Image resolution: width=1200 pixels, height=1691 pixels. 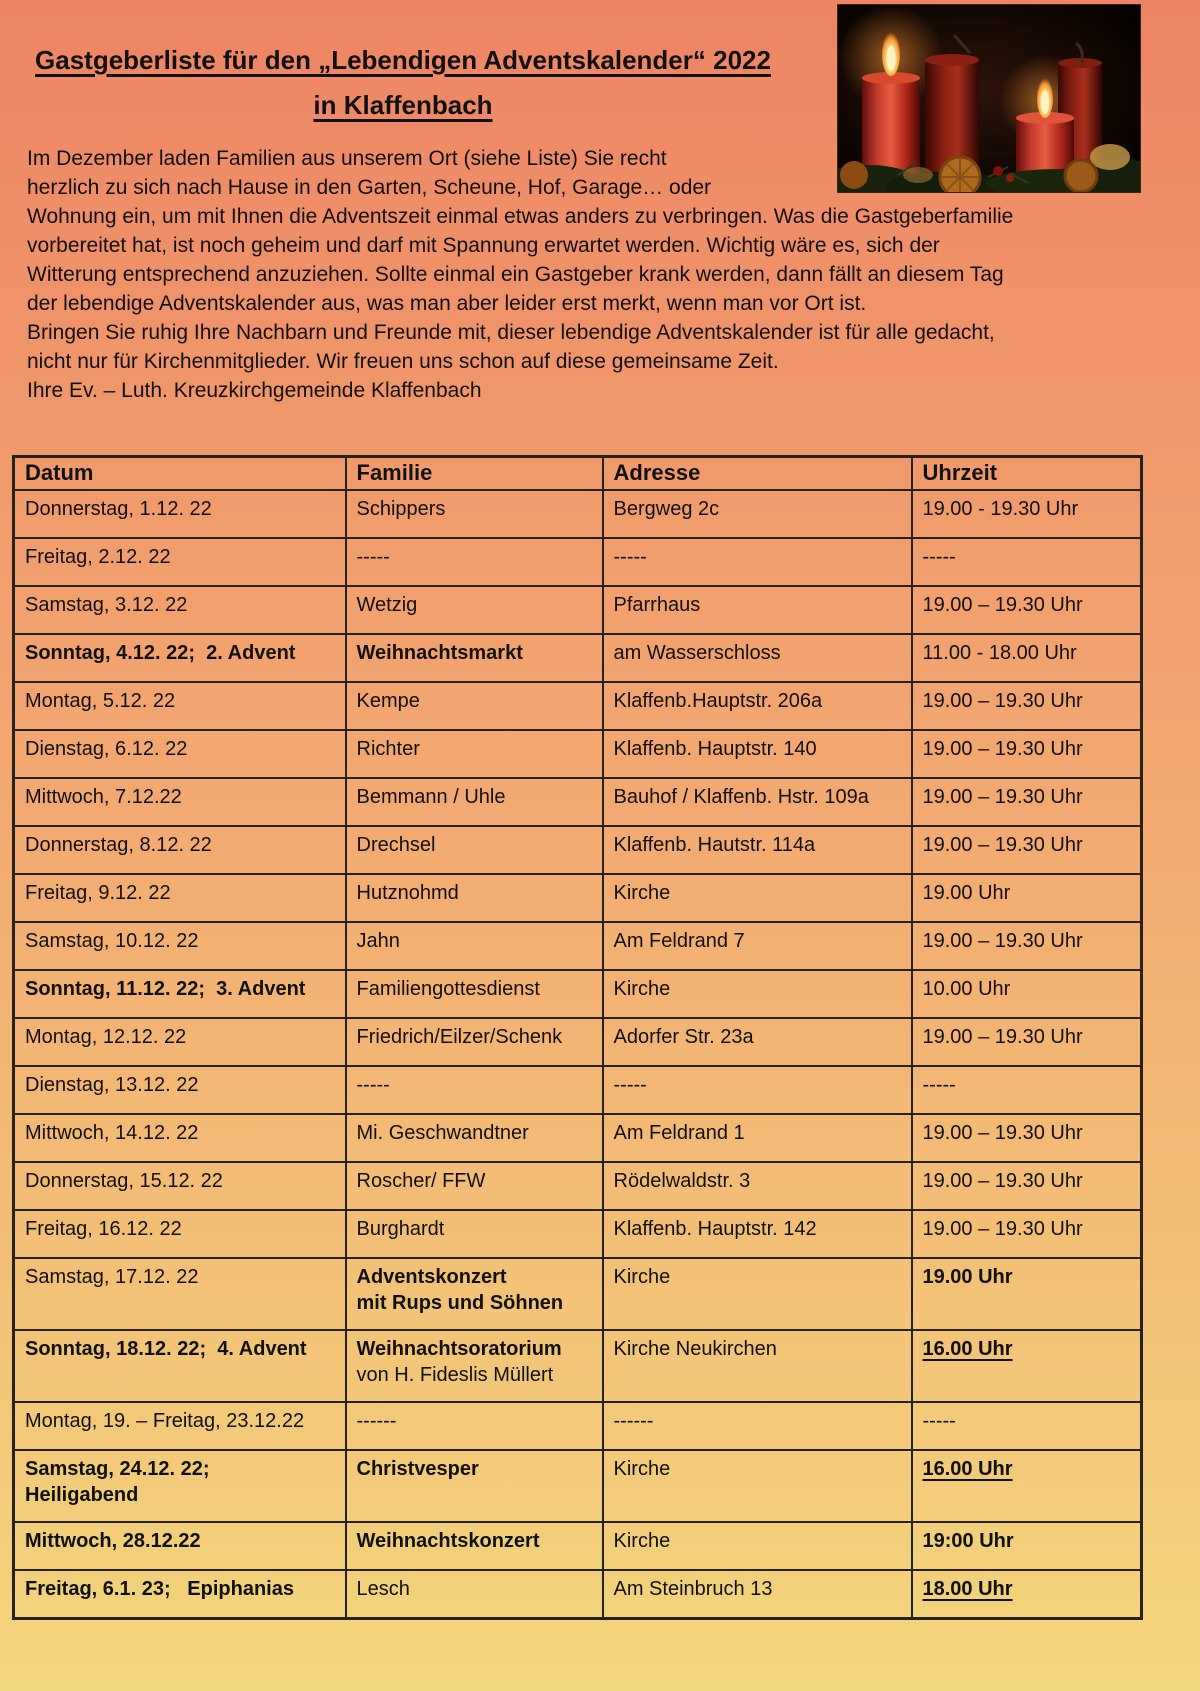 What do you see at coordinates (179, 1366) in the screenshot?
I see `cell-datum: Sonntag, 18.12. 22; 4. Advent` at bounding box center [179, 1366].